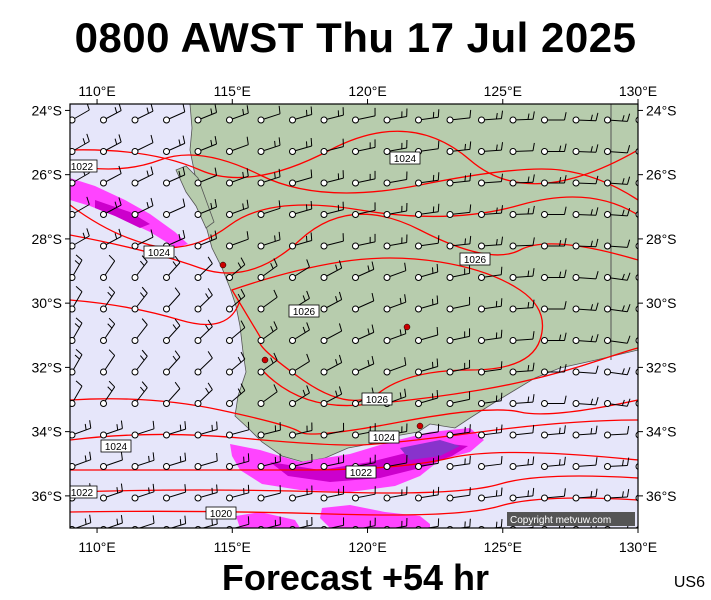 The height and width of the screenshot is (600, 711). What do you see at coordinates (232, 91) in the screenshot?
I see `lon-tick-label-top: 115°E` at bounding box center [232, 91].